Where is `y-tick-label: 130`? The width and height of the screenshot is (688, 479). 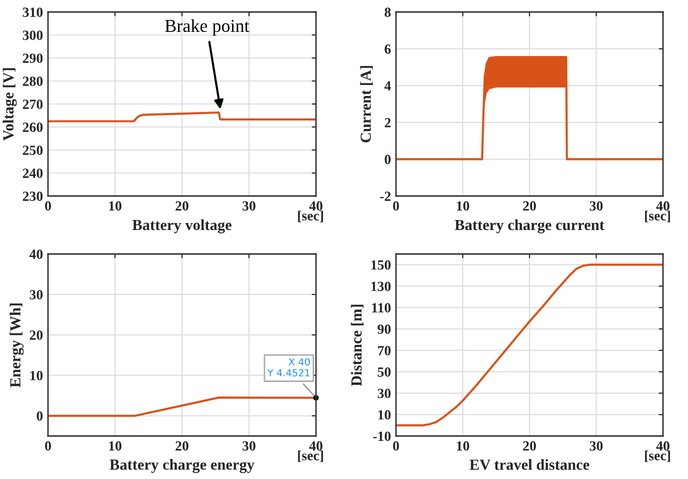
y-tick-label: 130 is located at coordinates (381, 287).